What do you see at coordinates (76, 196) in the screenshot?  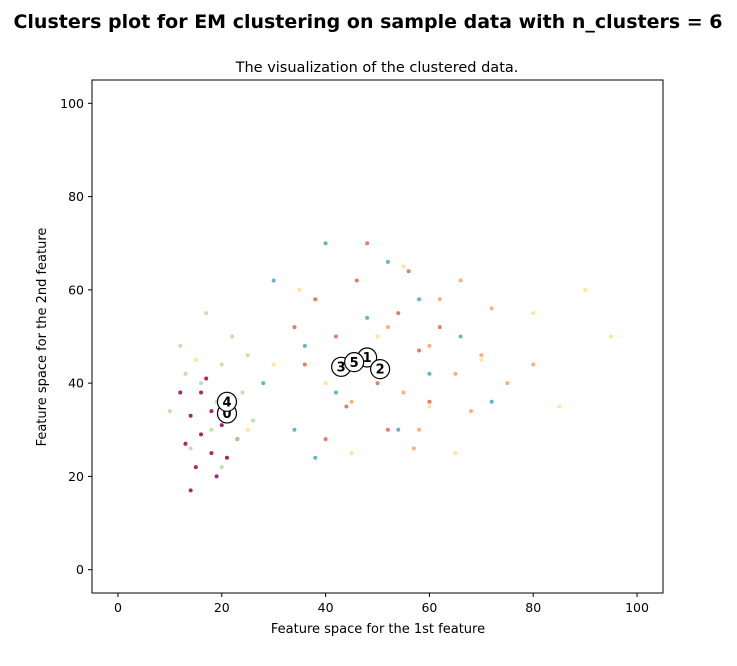 I see `y-tick-label: 80` at bounding box center [76, 196].